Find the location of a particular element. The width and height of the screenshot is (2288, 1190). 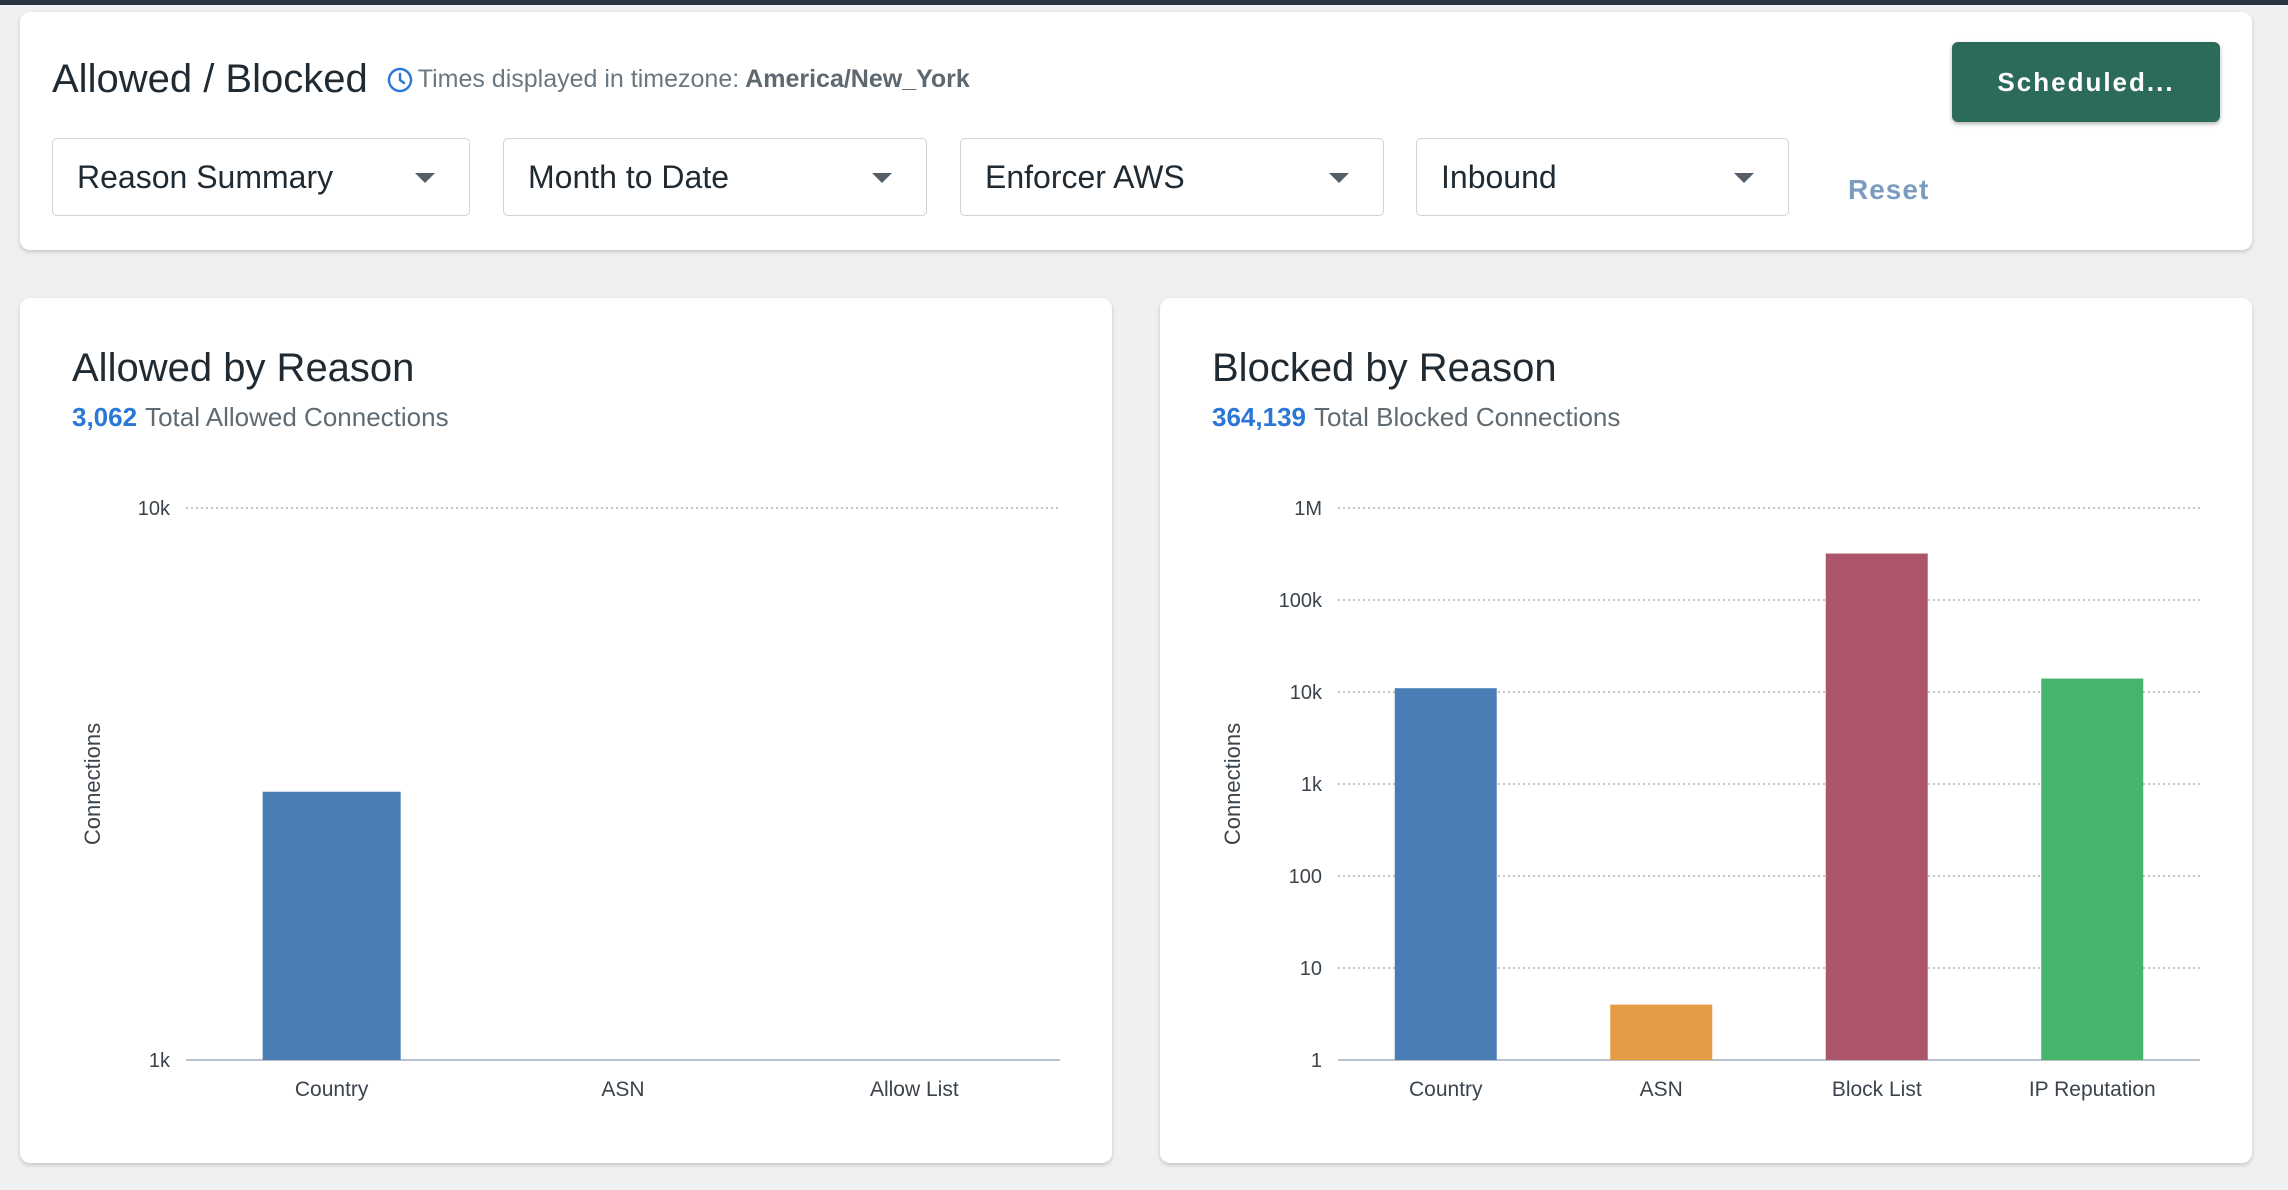

blocked-y-tick-label: 10 is located at coordinates (1311, 969).